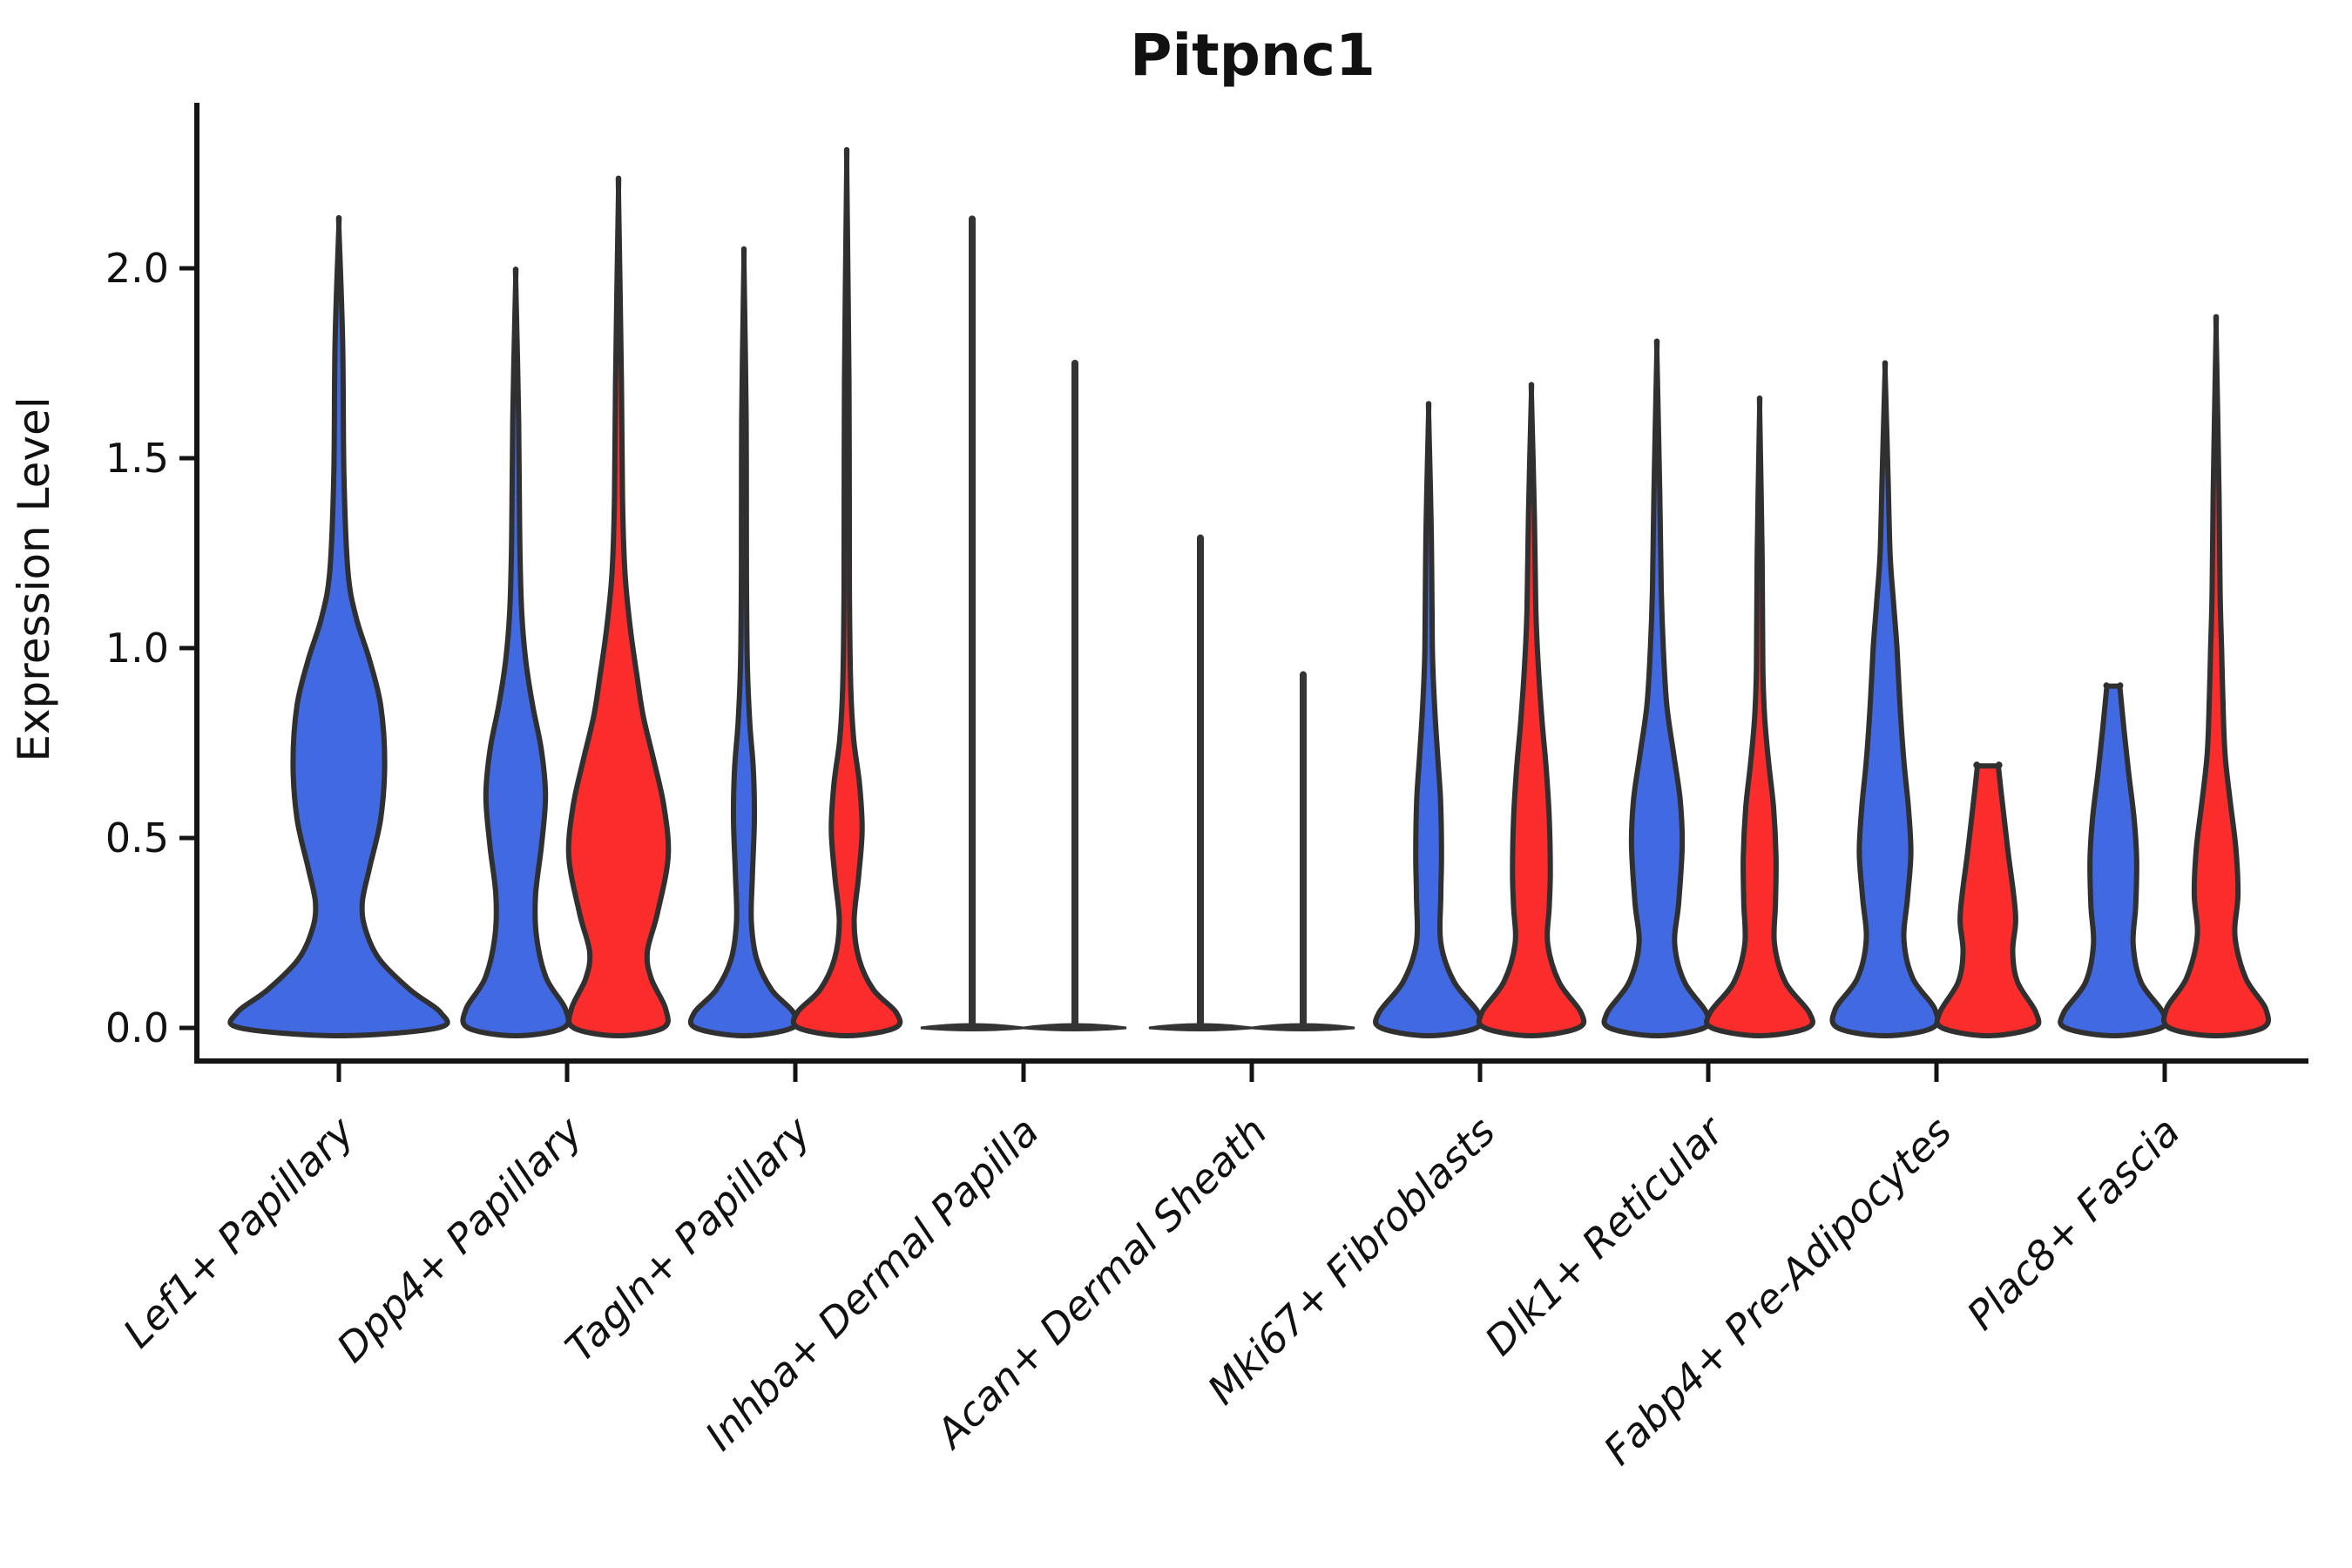  Describe the element at coordinates (238, 1231) in the screenshot. I see `x-tick-label: Lef1+ Papillary` at that location.